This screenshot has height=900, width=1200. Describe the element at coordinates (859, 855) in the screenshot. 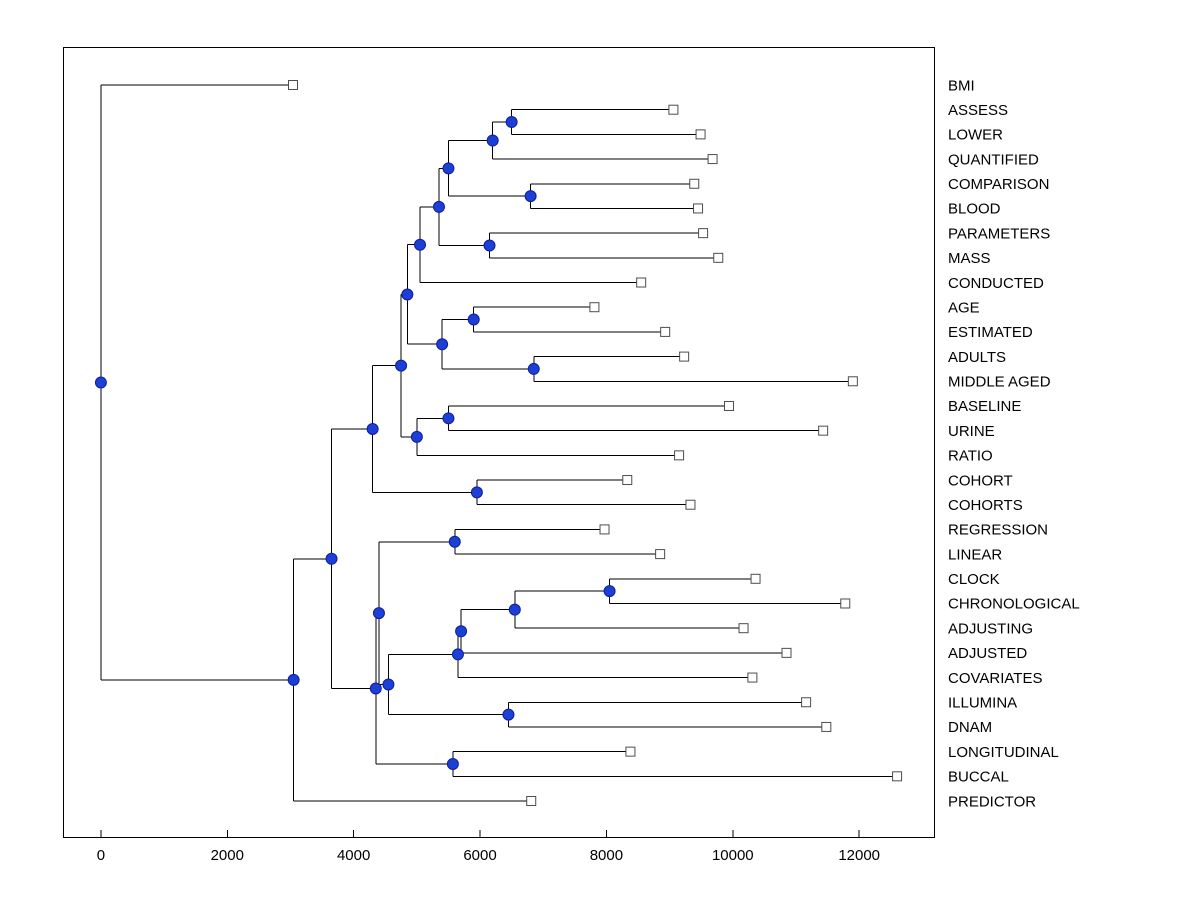

I see `x-tick-label: 12000` at that location.